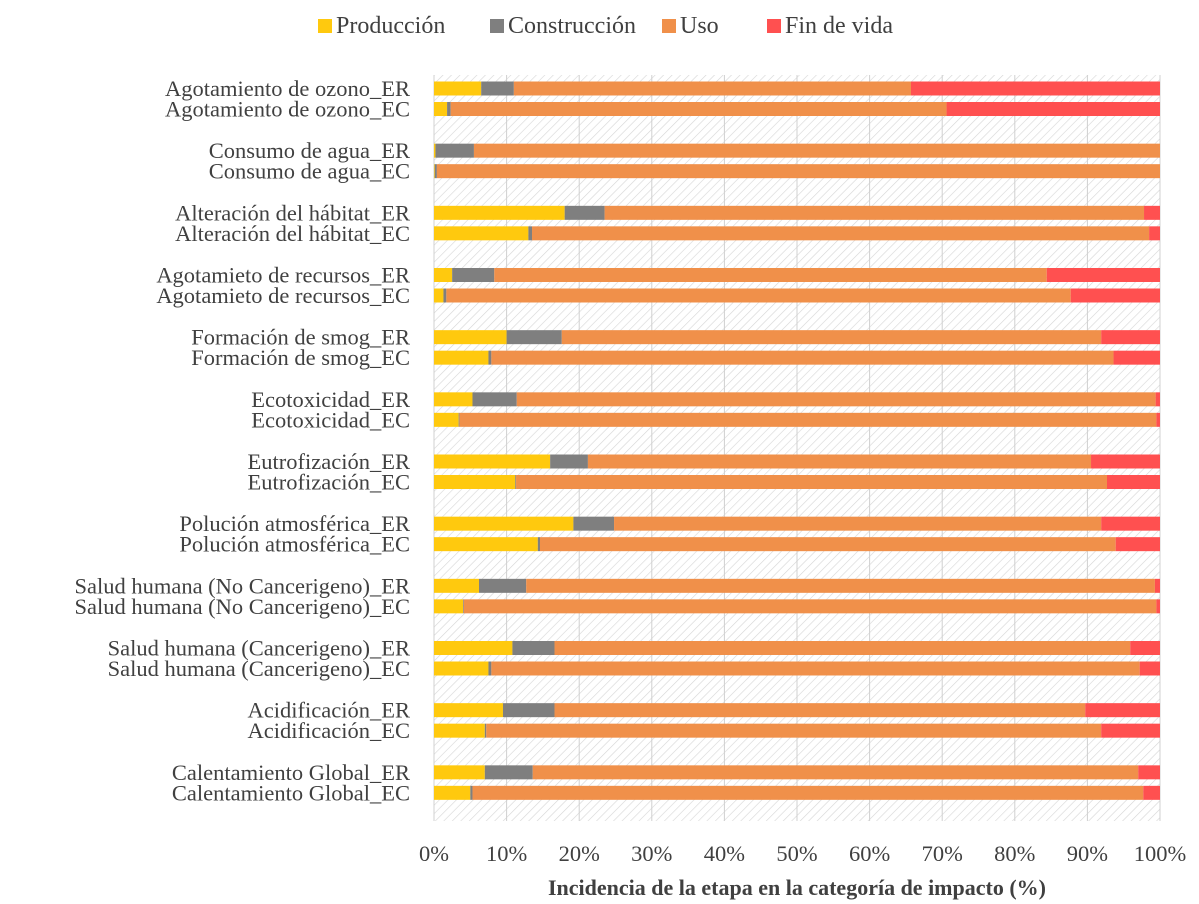 This screenshot has width=1199, height=904. I want to click on x-tick-label: 0%, so click(434, 853).